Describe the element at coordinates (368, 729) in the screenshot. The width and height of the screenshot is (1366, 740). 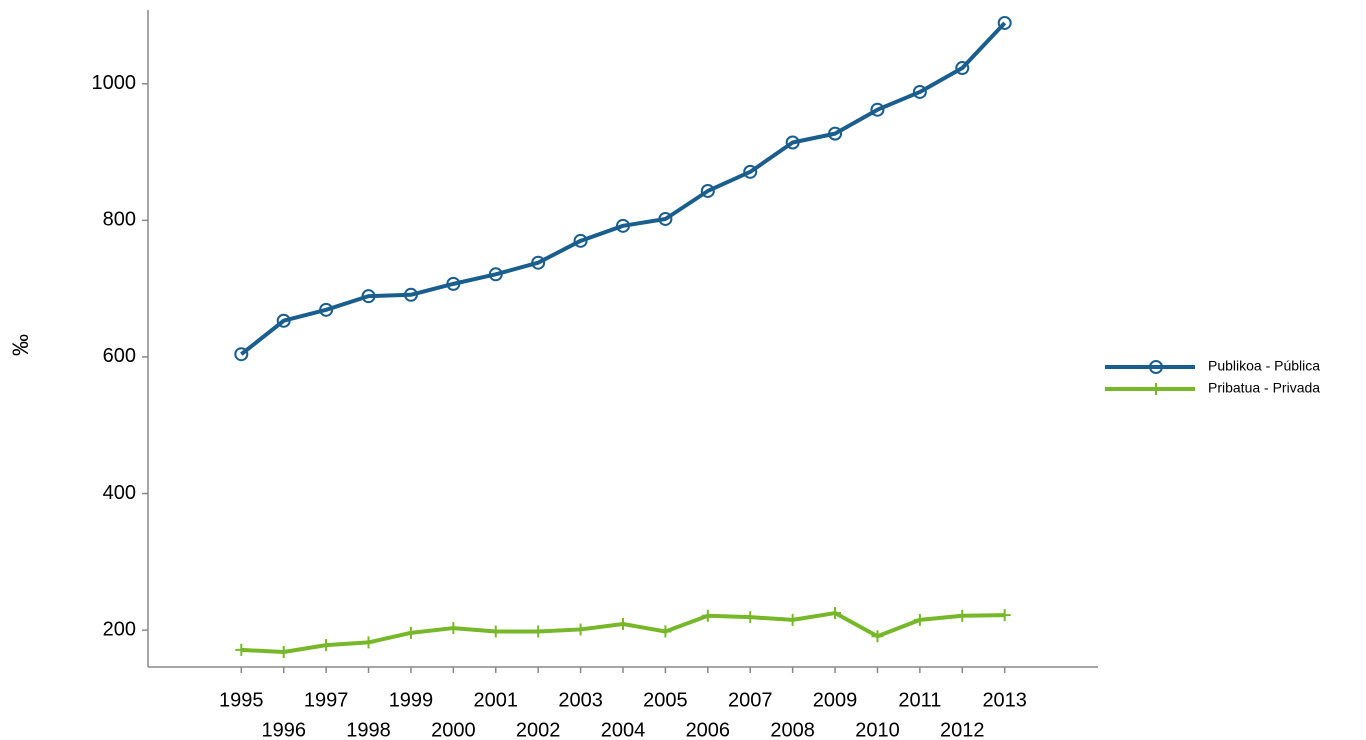
I see `x-tick-label: 1998` at that location.